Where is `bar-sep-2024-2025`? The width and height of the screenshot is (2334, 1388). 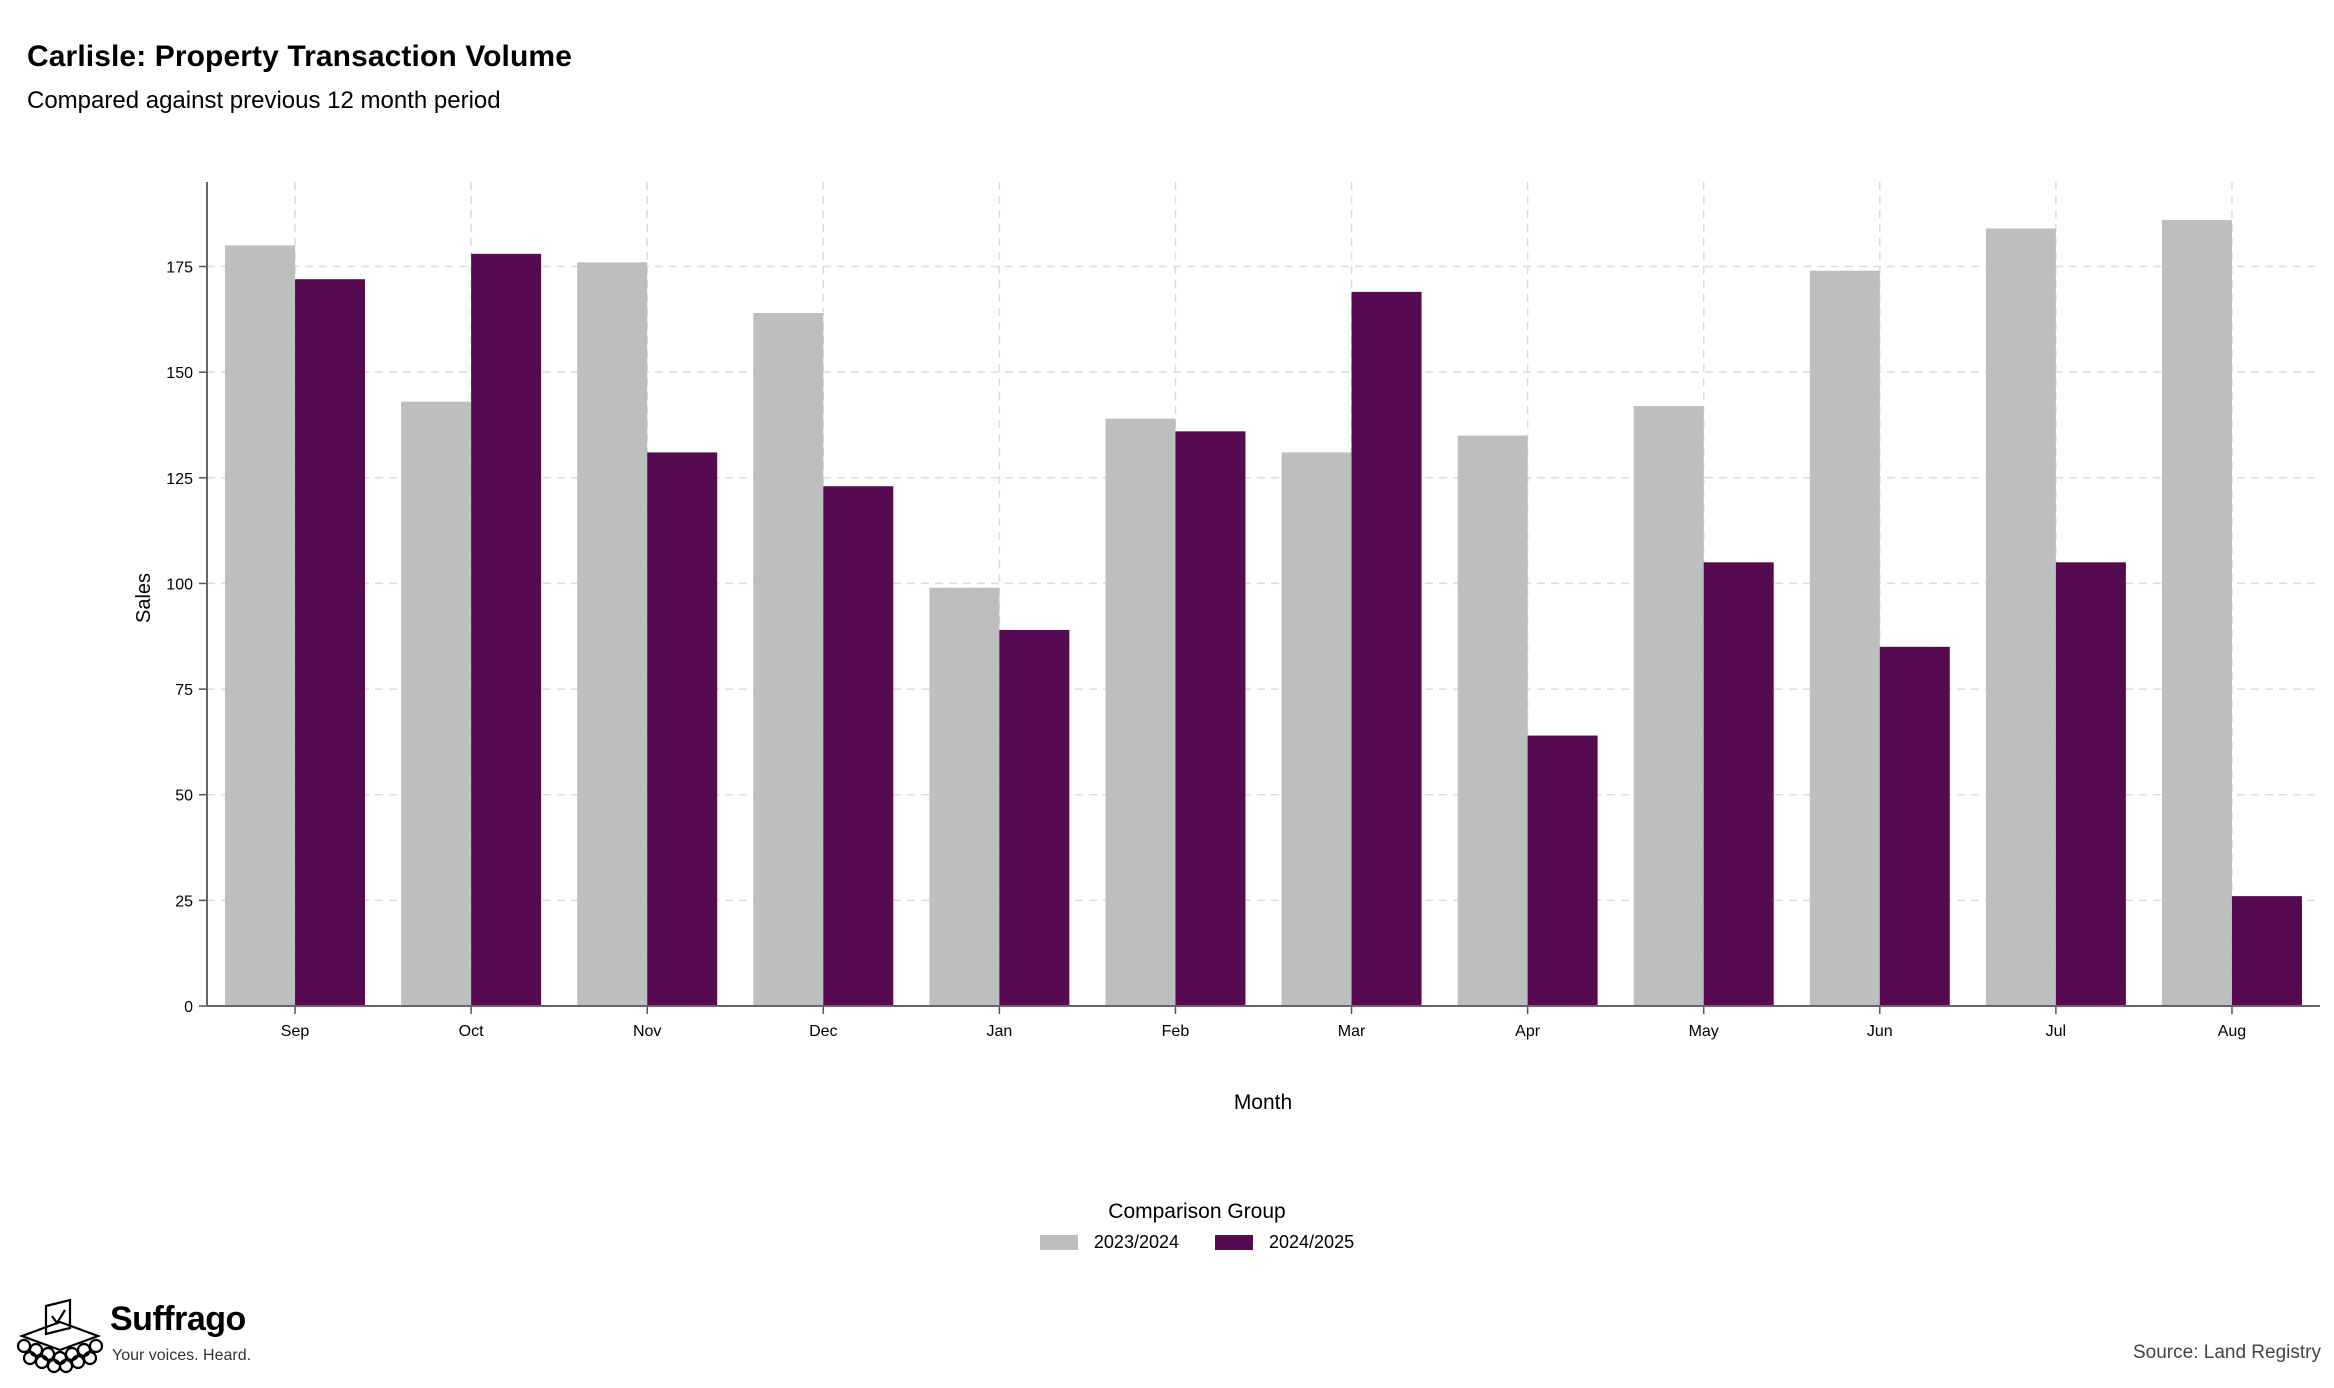
bar-sep-2024-2025 is located at coordinates (330, 642).